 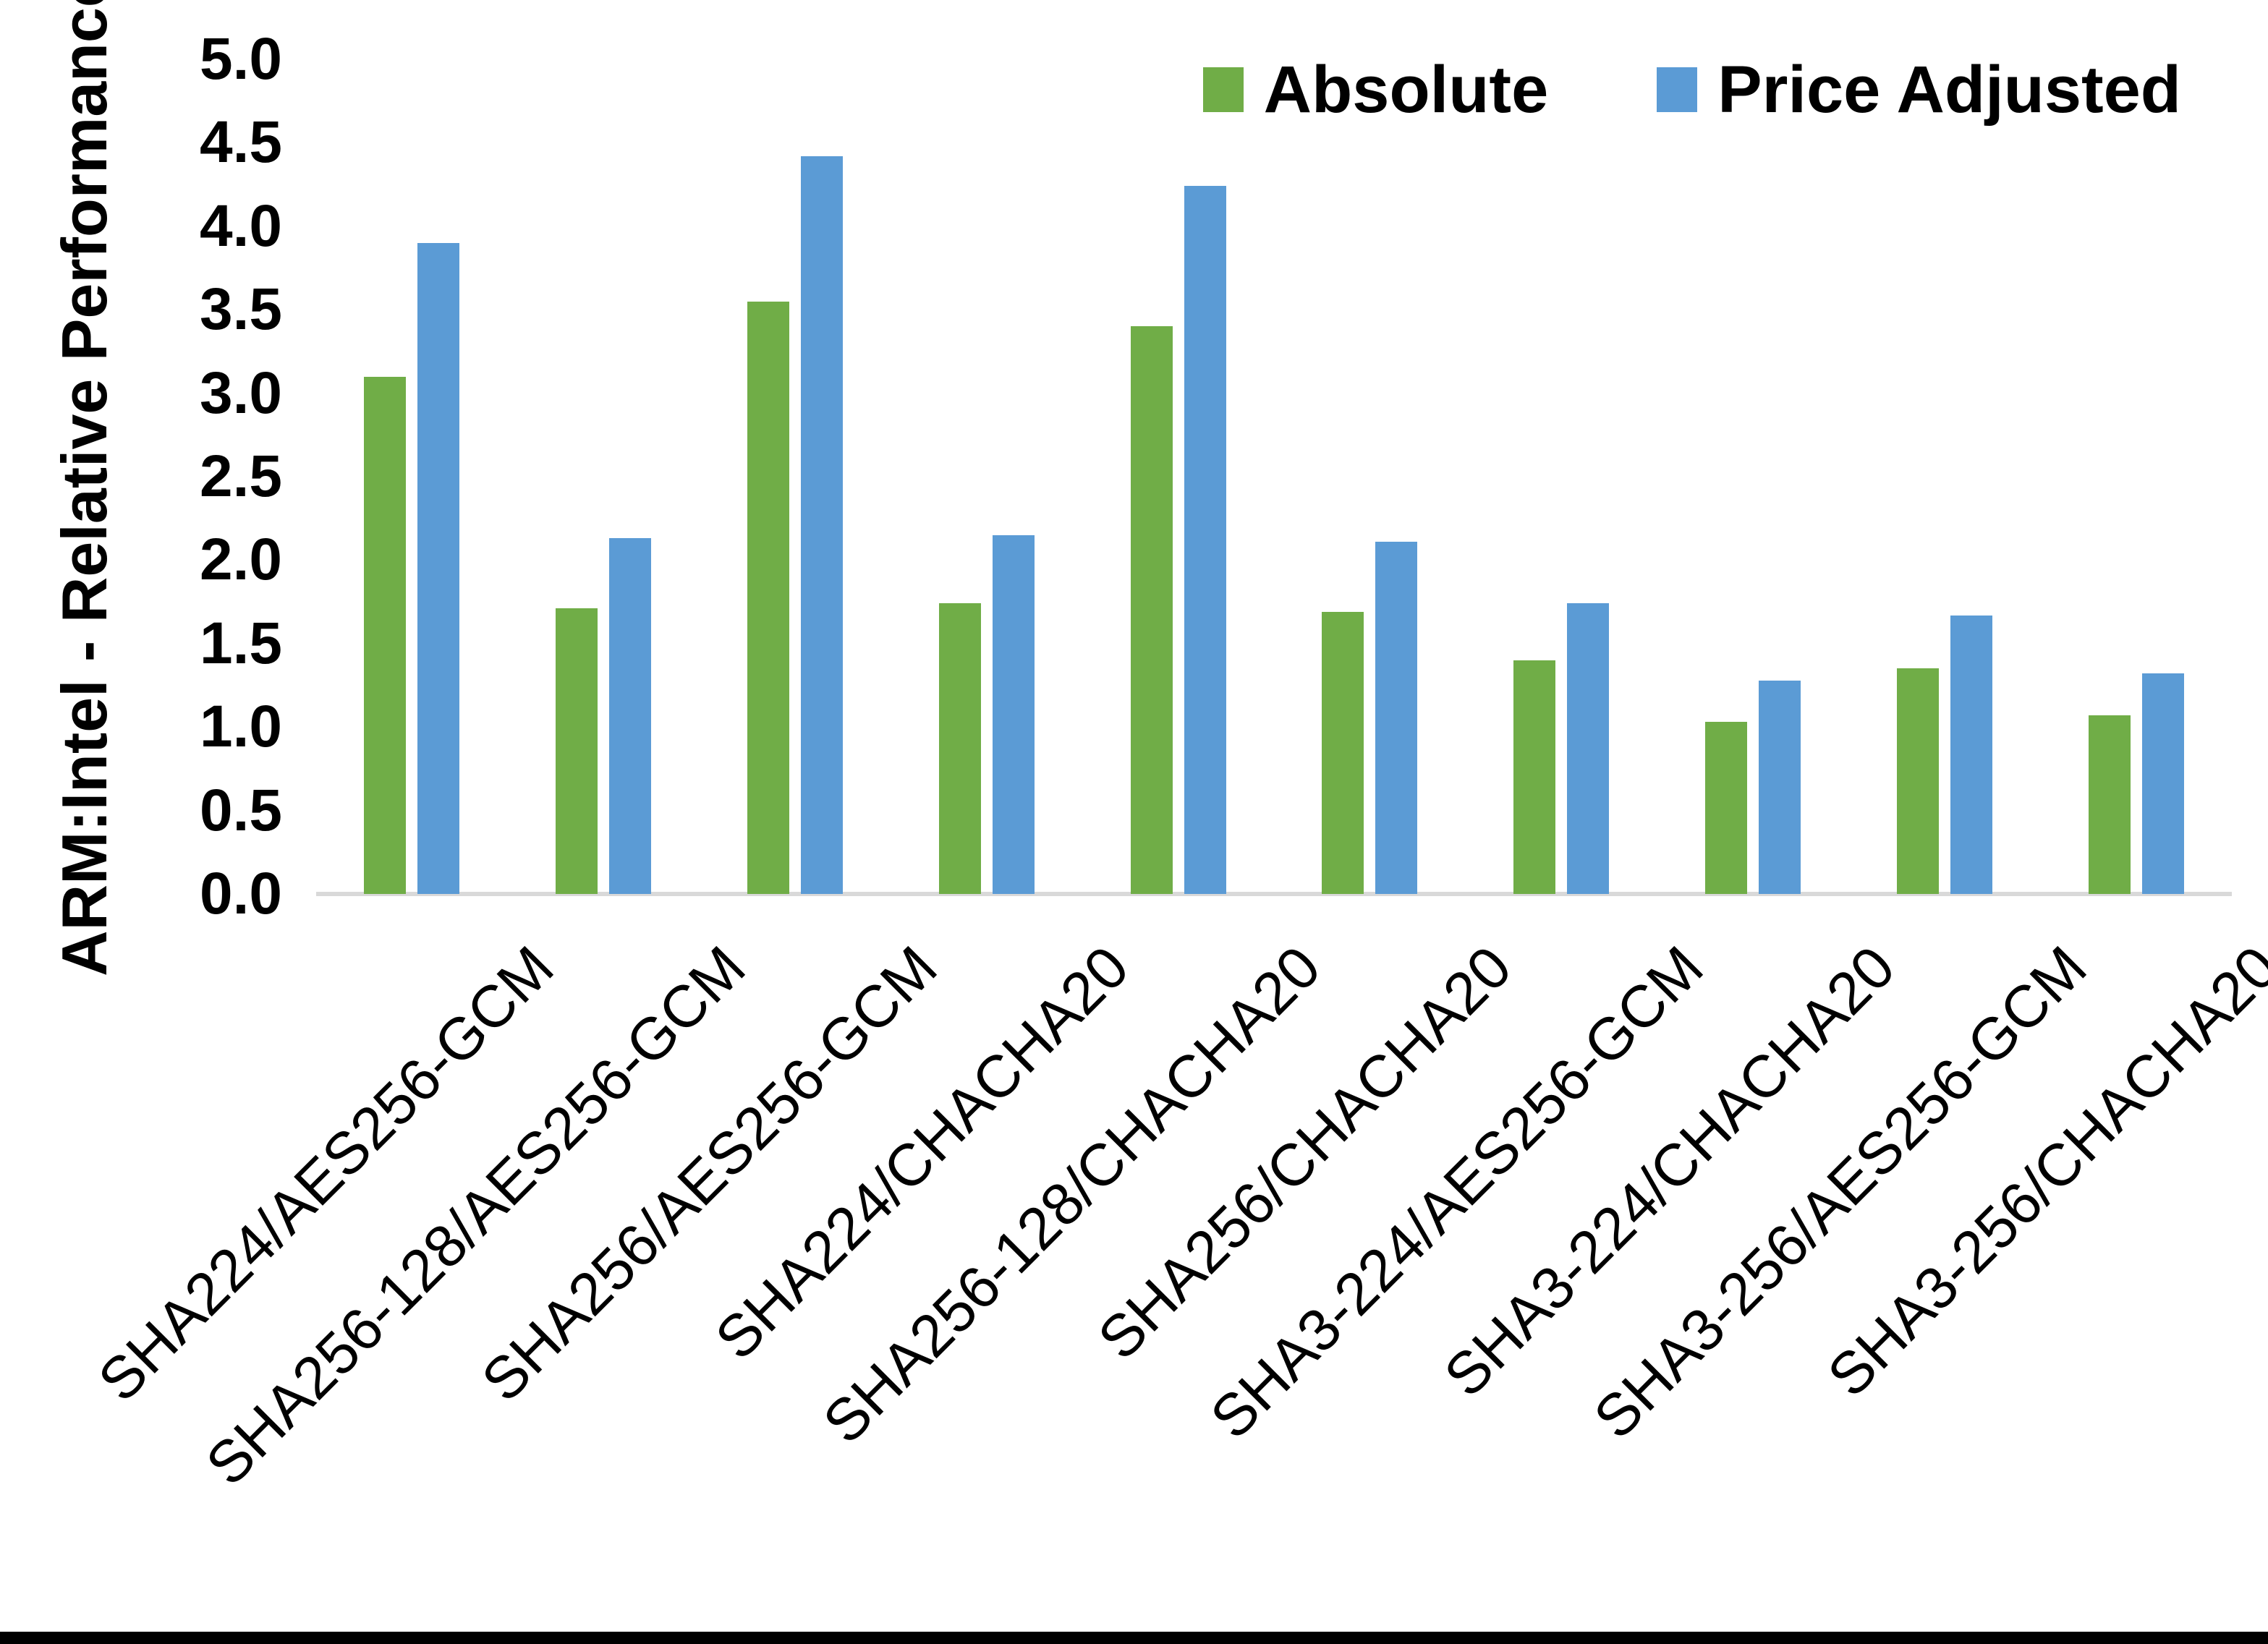 What do you see at coordinates (326, 1174) in the screenshot?
I see `category-label: SHA224/AES256-GCM` at bounding box center [326, 1174].